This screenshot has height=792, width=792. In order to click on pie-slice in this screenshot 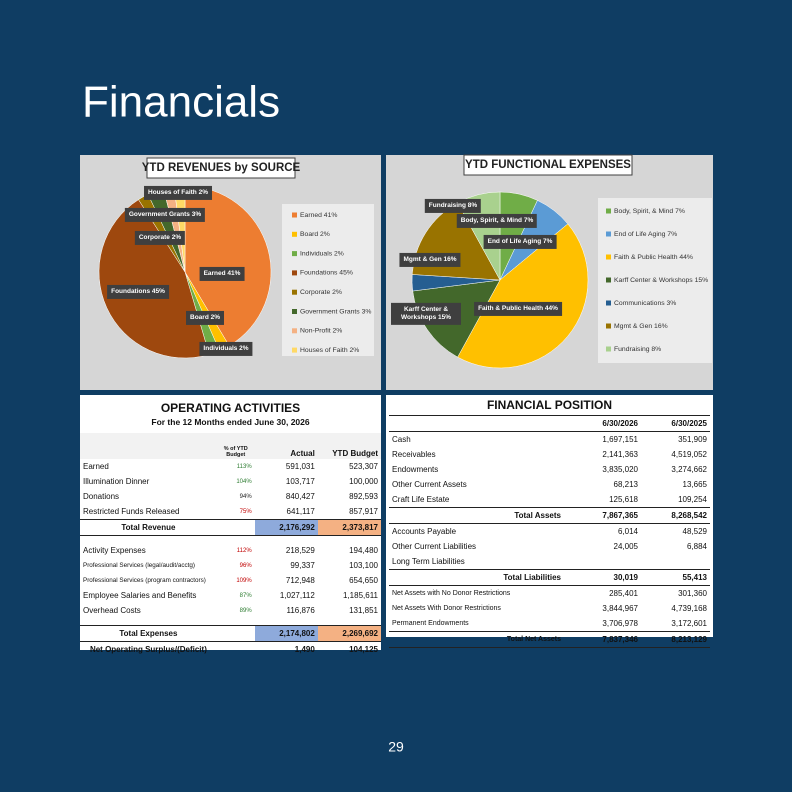, I will do `click(523, 296)`.